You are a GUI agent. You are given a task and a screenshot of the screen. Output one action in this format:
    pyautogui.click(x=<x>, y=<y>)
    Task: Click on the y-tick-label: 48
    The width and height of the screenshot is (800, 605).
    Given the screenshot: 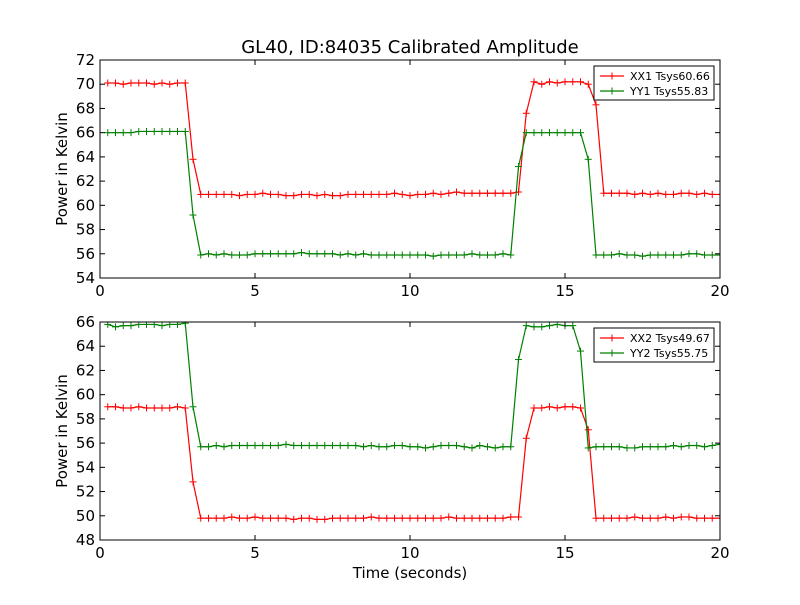 What is the action you would take?
    pyautogui.click(x=85, y=540)
    